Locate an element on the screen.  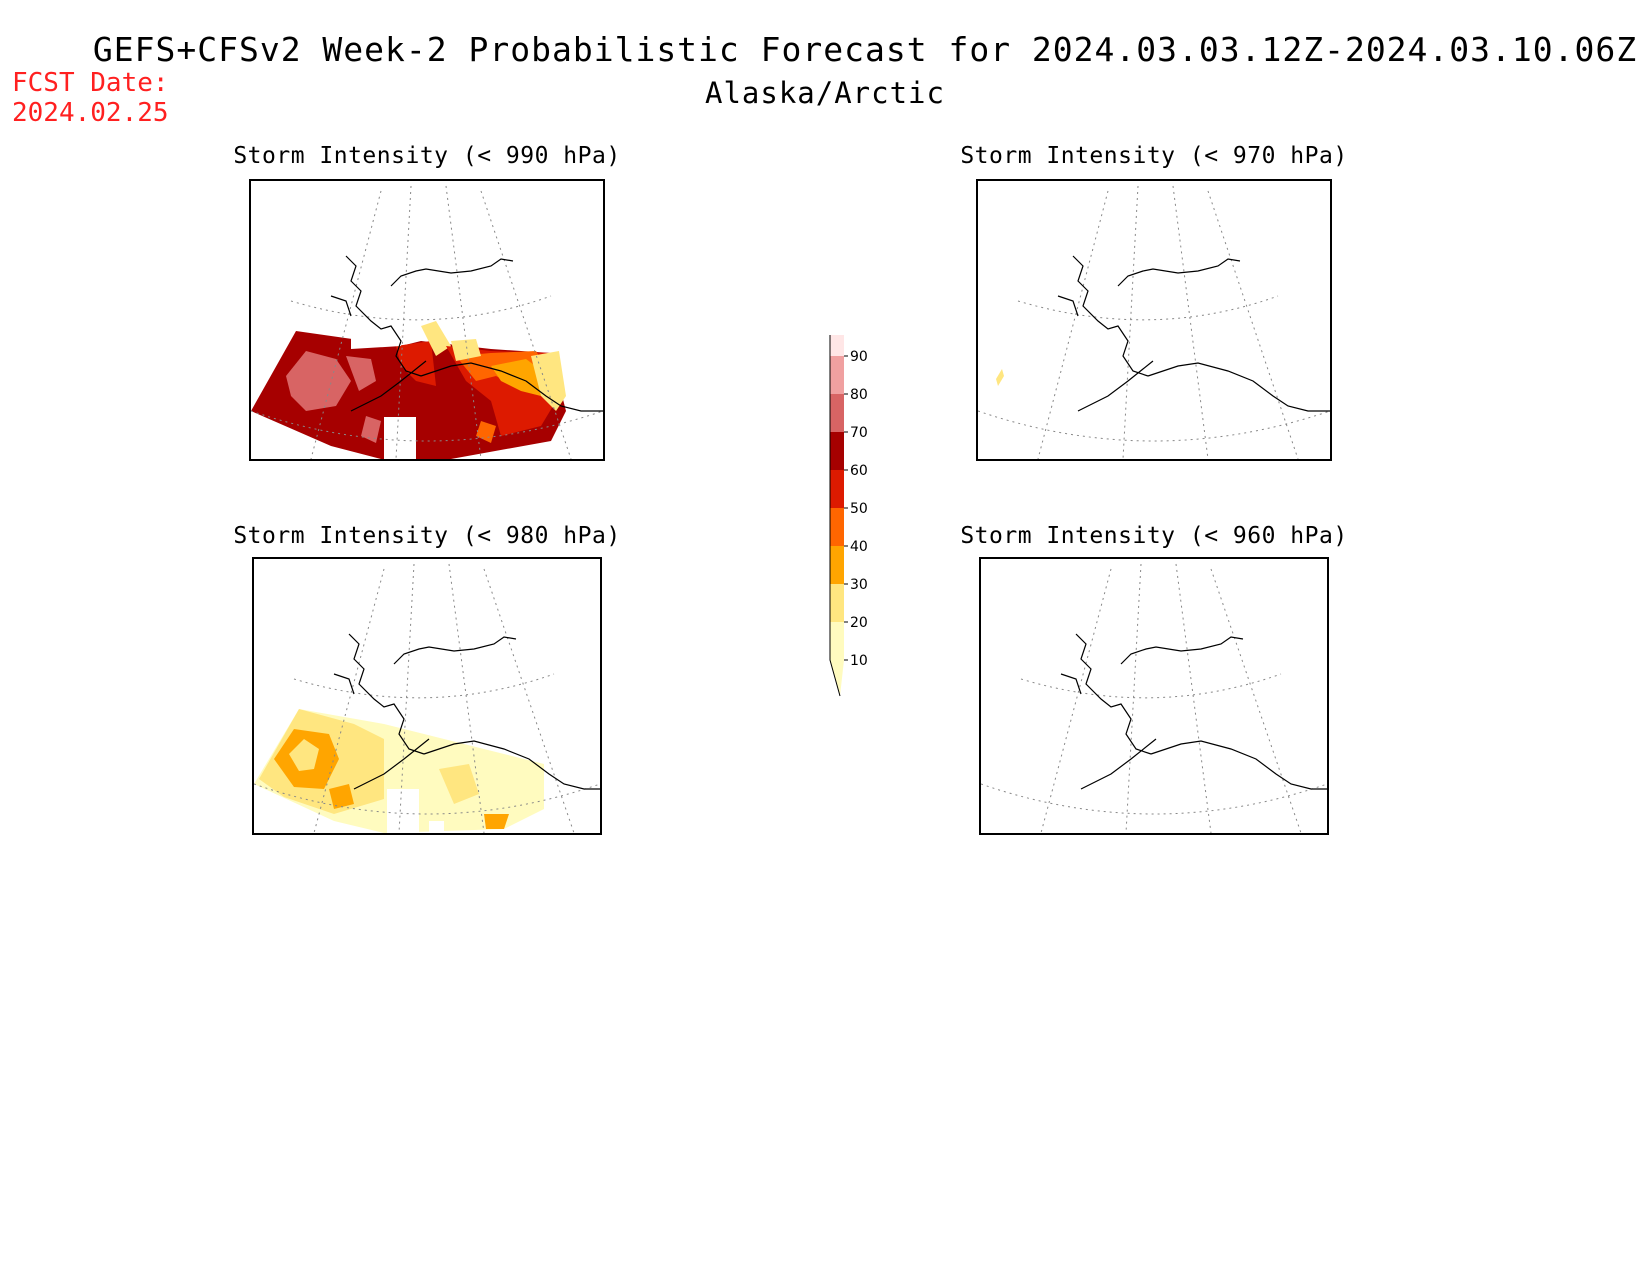
colorbar-tick-label: 70 is located at coordinates (859, 433).